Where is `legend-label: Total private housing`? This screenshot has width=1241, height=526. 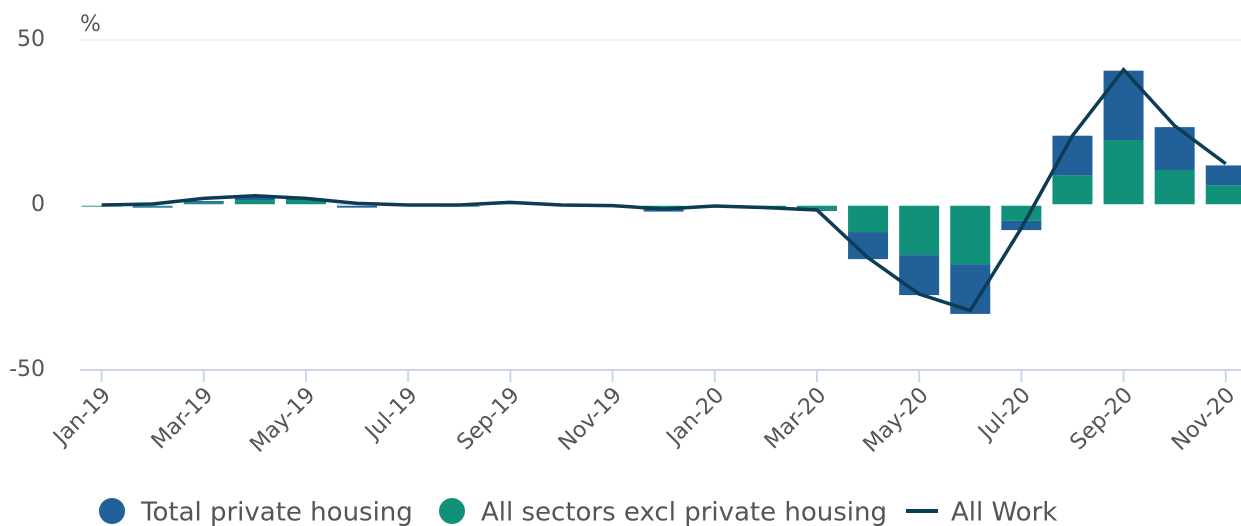
legend-label: Total private housing is located at coordinates (276, 512).